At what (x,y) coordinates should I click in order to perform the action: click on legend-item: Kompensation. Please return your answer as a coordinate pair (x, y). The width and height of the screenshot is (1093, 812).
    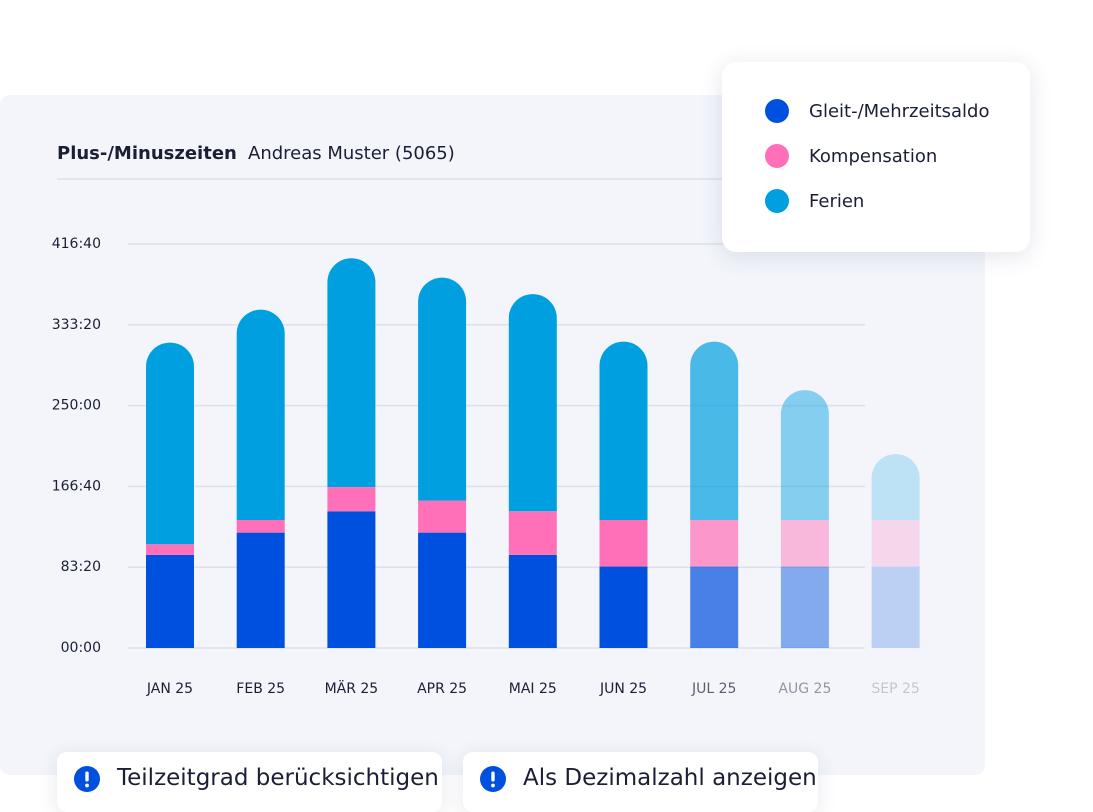
    Looking at the image, I should click on (851, 156).